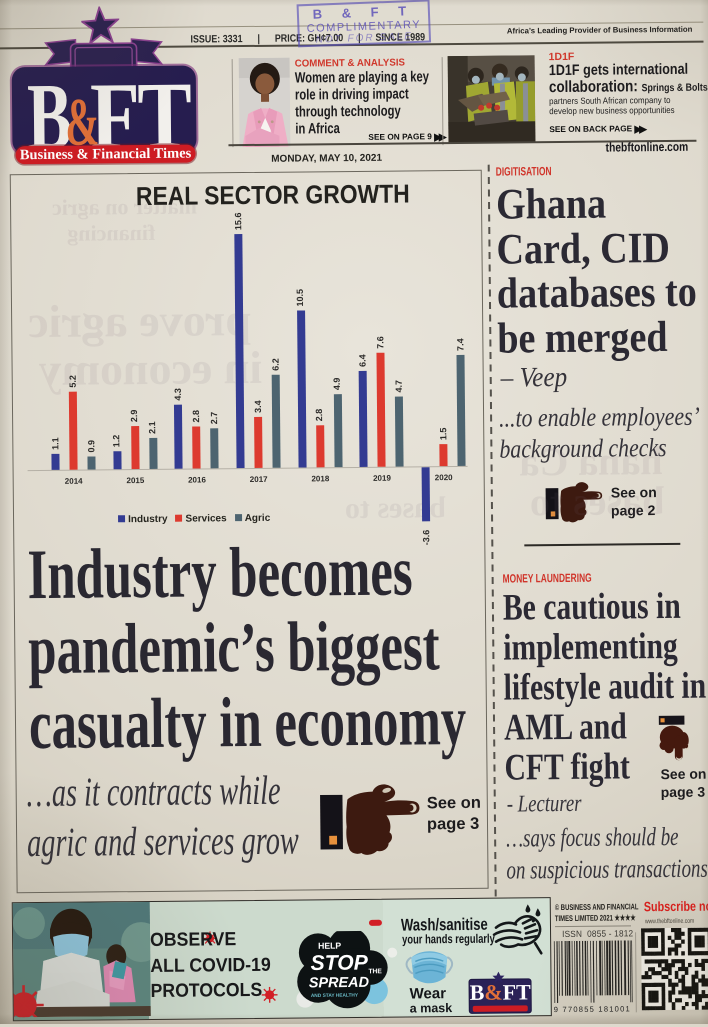 The width and height of the screenshot is (708, 1027). What do you see at coordinates (335, 996) in the screenshot?
I see `svg-text: AND STAY HEALTHY` at bounding box center [335, 996].